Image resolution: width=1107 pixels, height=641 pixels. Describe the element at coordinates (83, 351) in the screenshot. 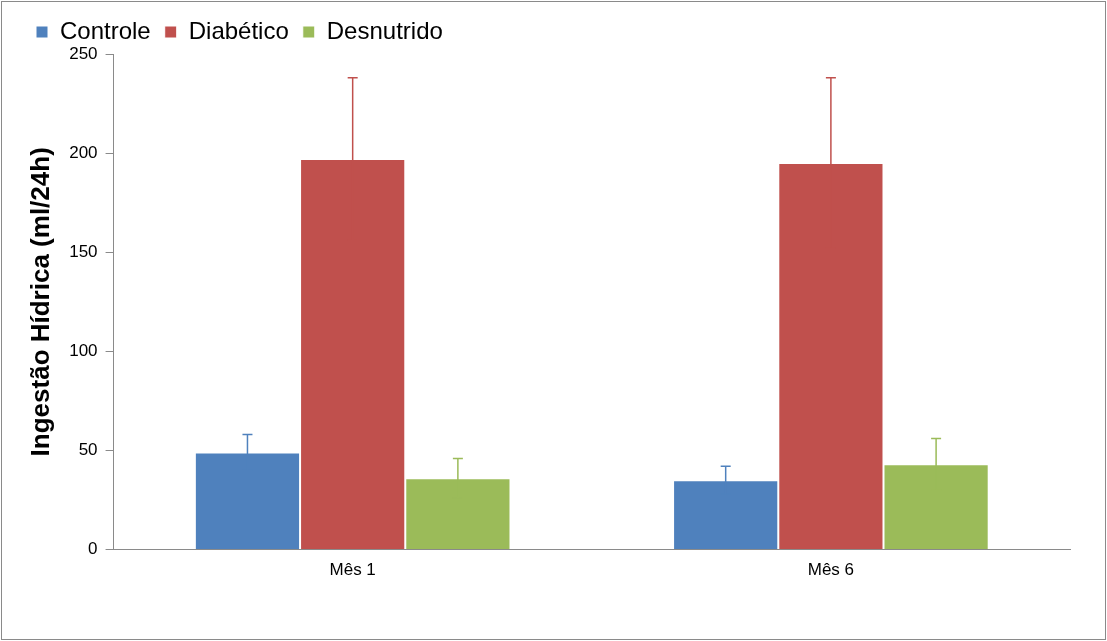

I see `y-tick-label: 100` at that location.